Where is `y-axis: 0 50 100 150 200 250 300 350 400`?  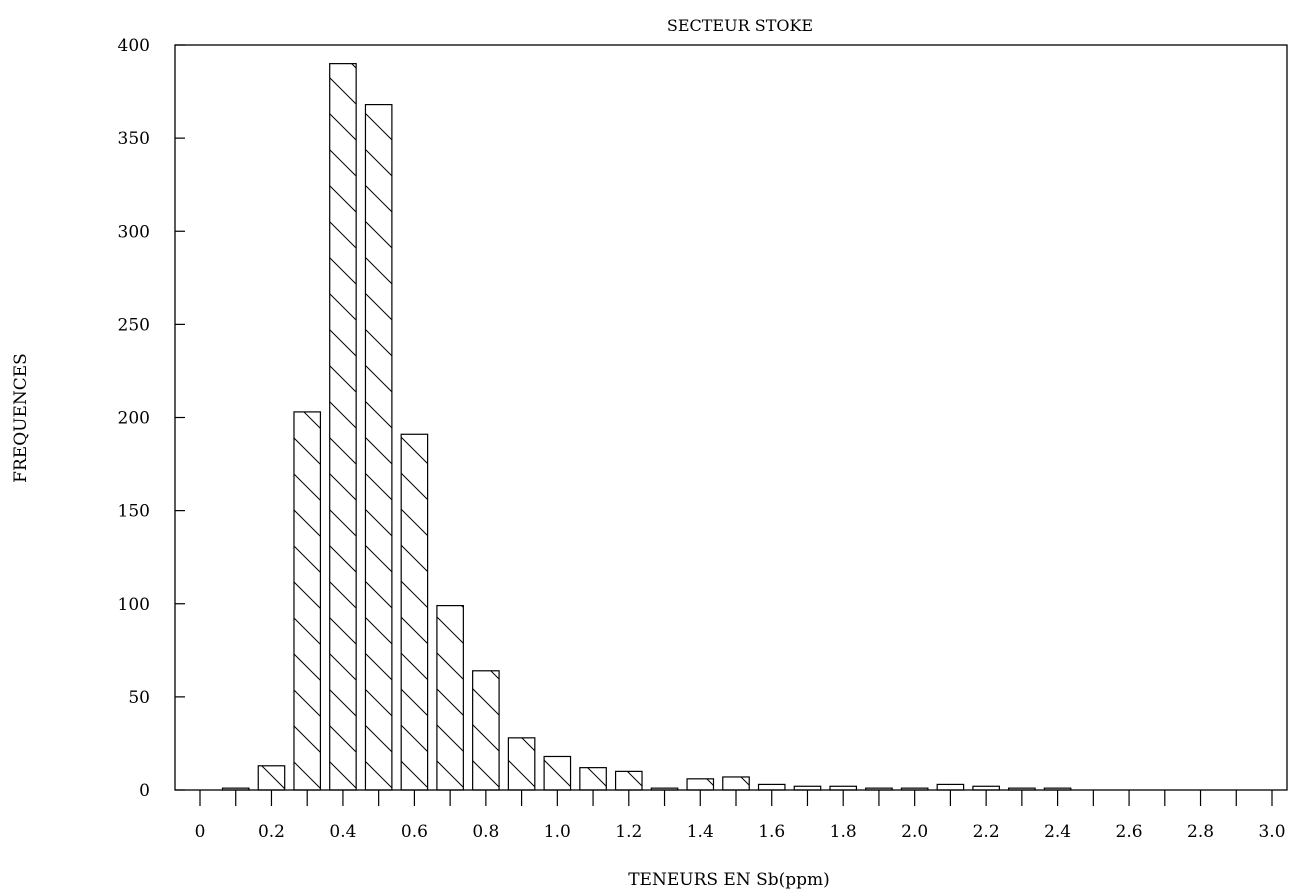 y-axis: 0 50 100 150 200 250 300 350 400 is located at coordinates (151, 418).